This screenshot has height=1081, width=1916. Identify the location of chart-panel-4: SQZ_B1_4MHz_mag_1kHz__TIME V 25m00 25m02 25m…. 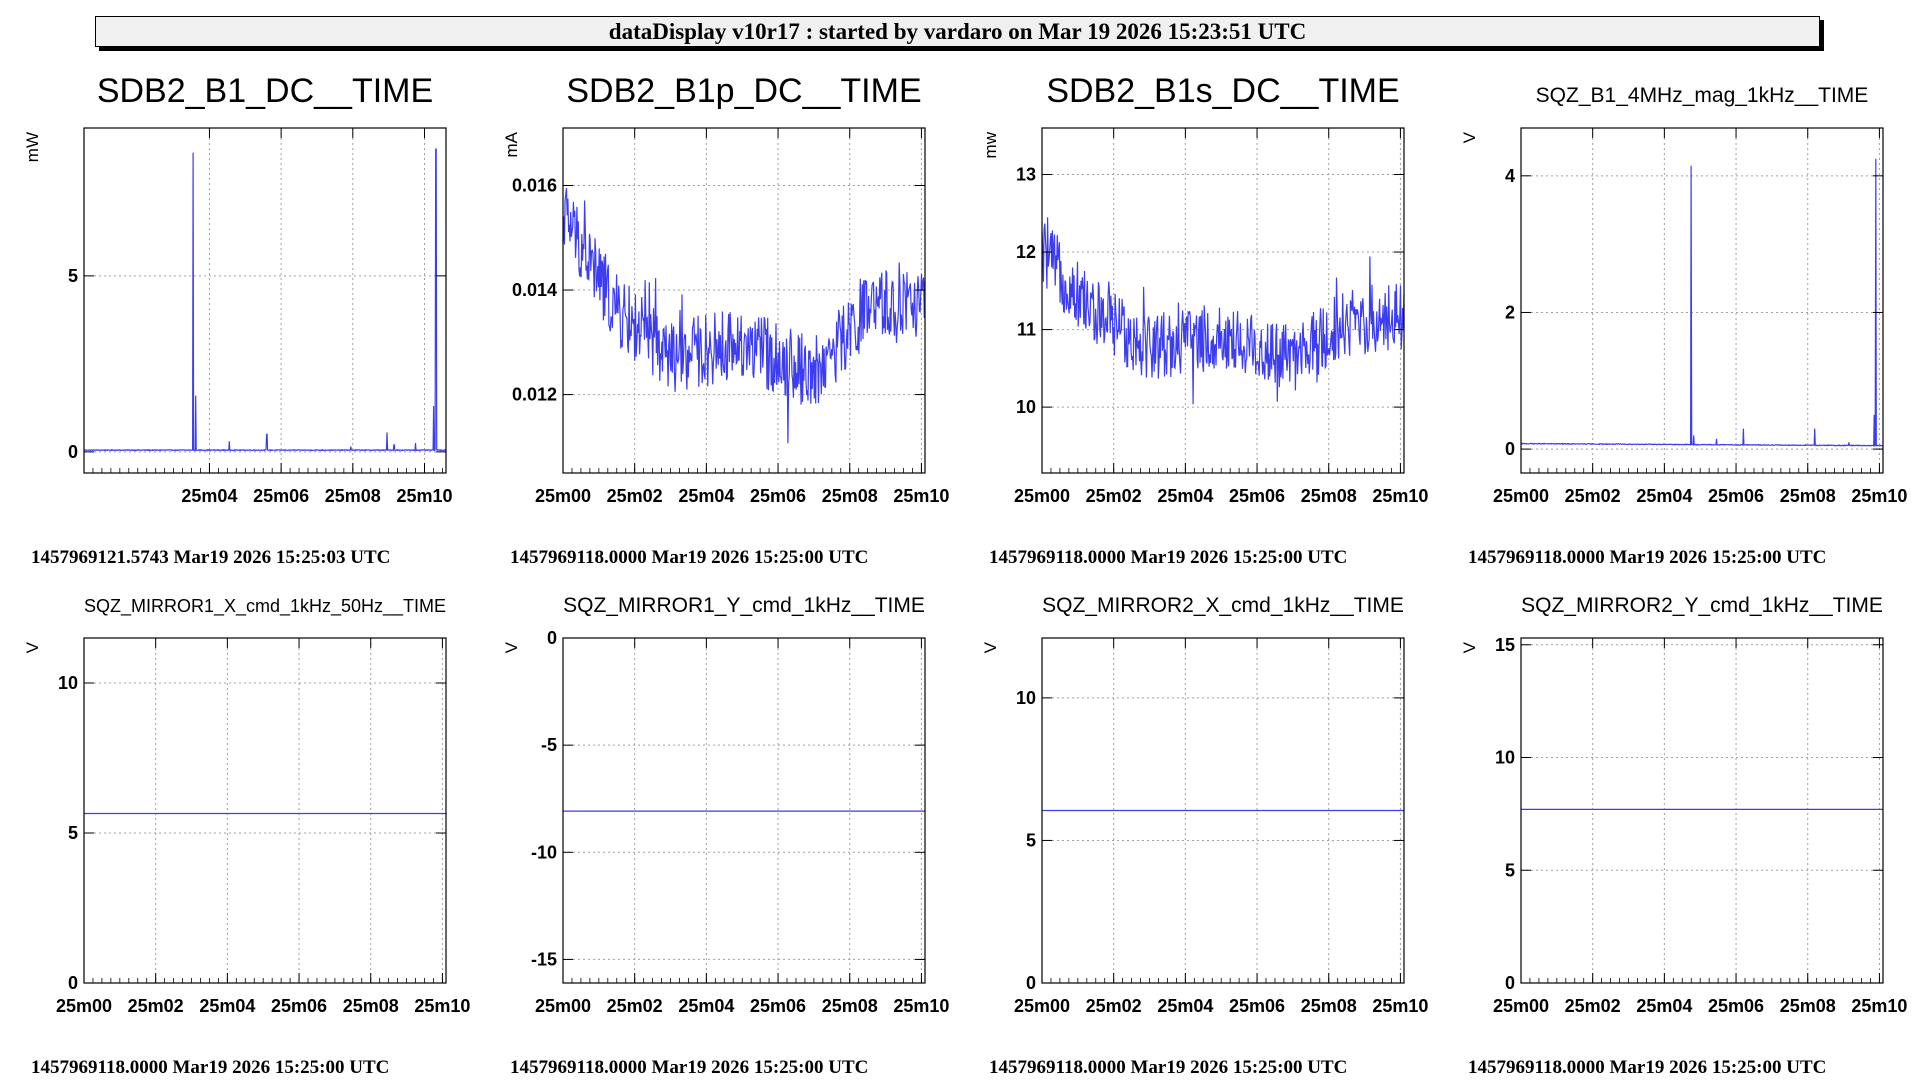
(1683, 326).